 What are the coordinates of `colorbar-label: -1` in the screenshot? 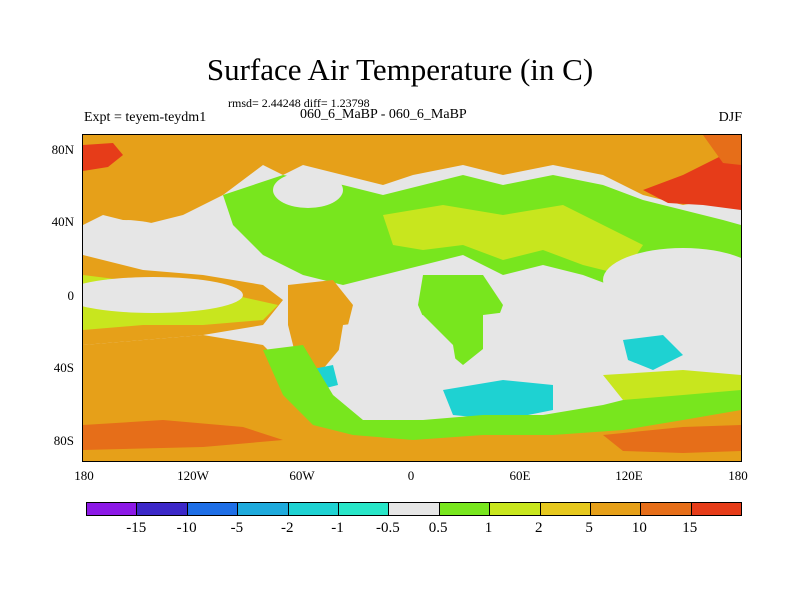 It's located at (337, 528).